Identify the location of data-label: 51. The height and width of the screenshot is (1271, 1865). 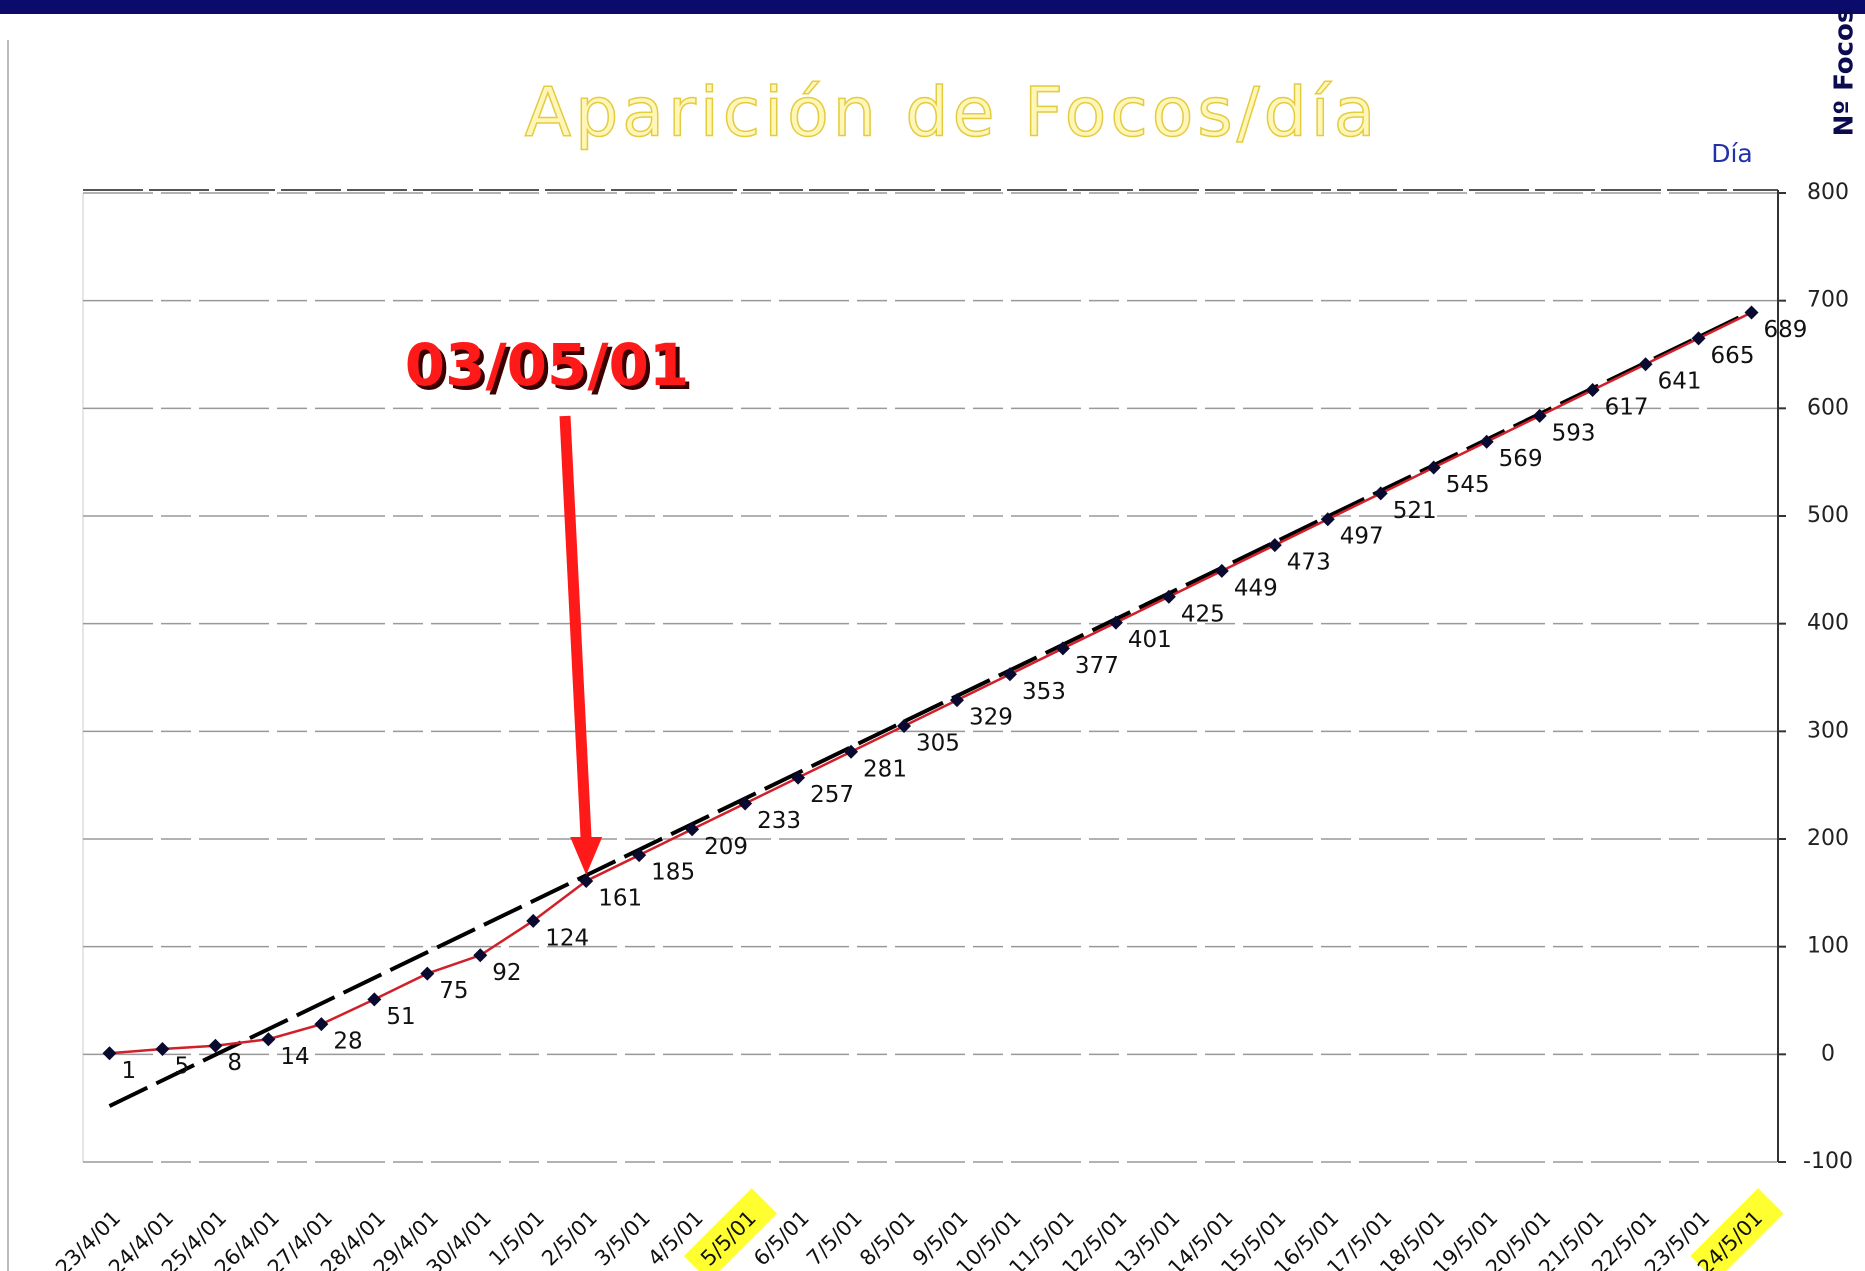
(400, 1017).